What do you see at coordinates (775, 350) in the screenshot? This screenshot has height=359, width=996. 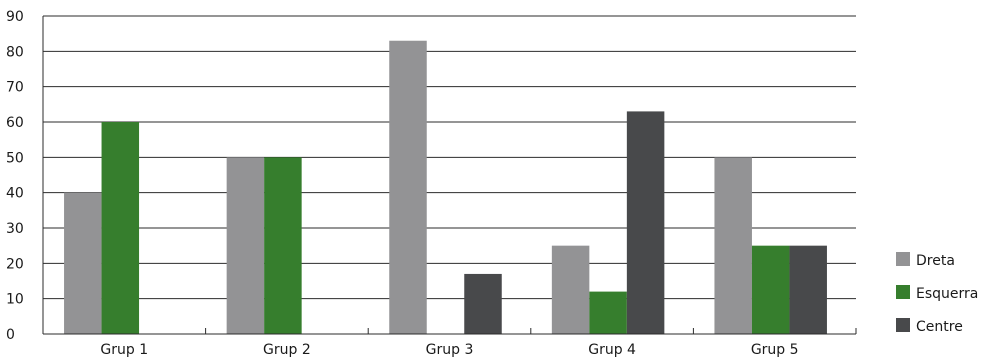 I see `x-tick-label-grup-5: Grup 5` at bounding box center [775, 350].